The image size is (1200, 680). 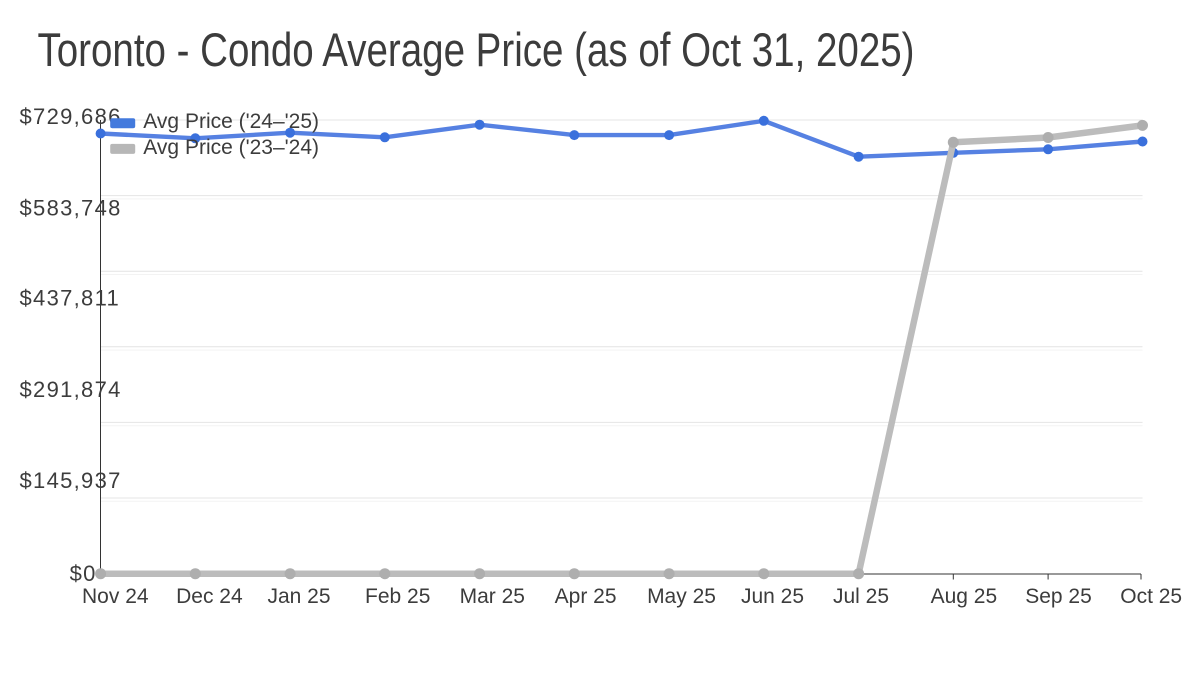 I want to click on svg-text: $729,686, so click(x=71, y=116).